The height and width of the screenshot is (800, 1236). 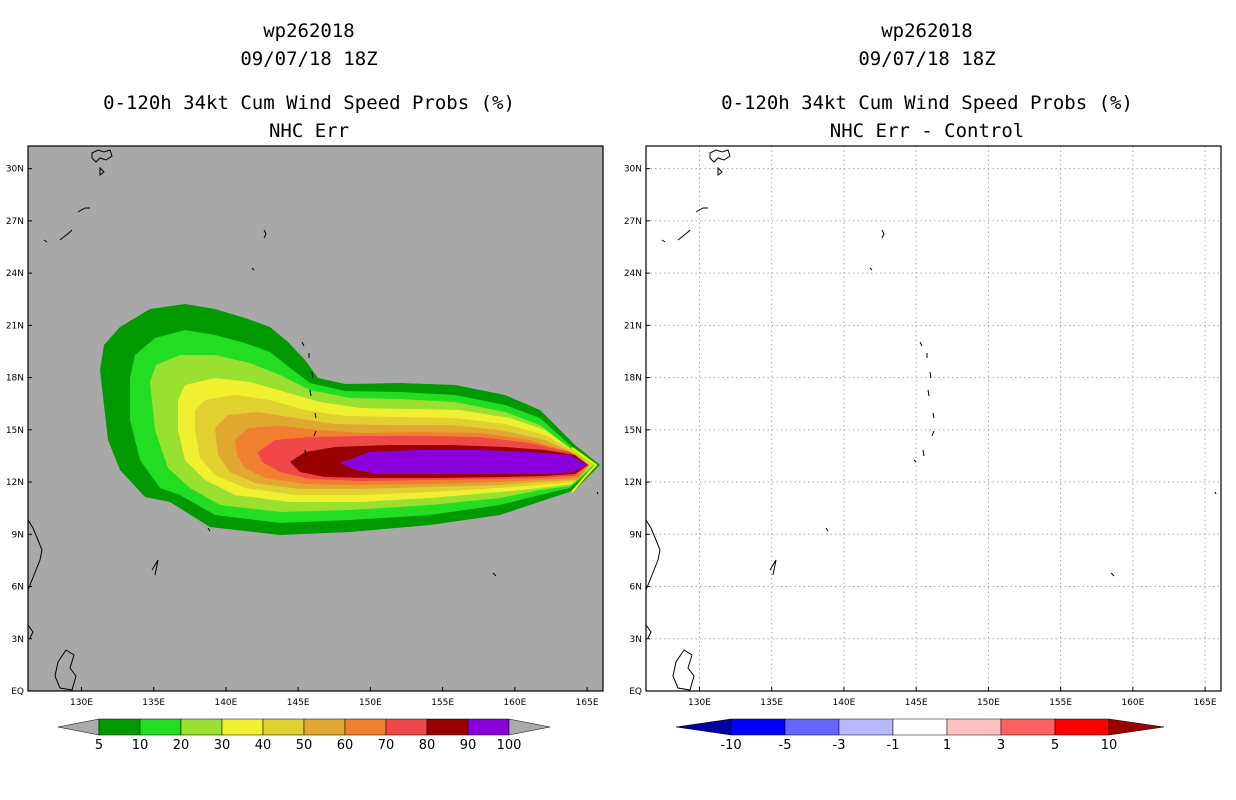 I want to click on lat-label: 27N, so click(x=15, y=222).